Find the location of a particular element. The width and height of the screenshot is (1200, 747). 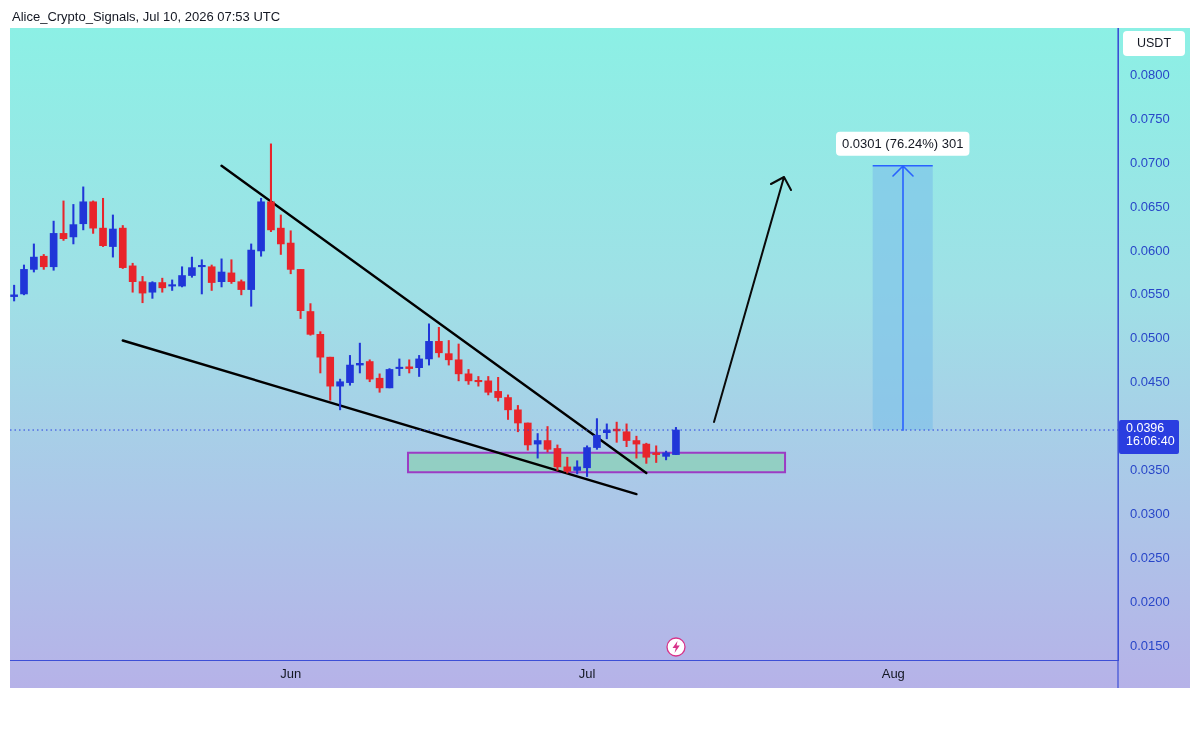

y-tick-label: 0.0750 is located at coordinates (1150, 118).